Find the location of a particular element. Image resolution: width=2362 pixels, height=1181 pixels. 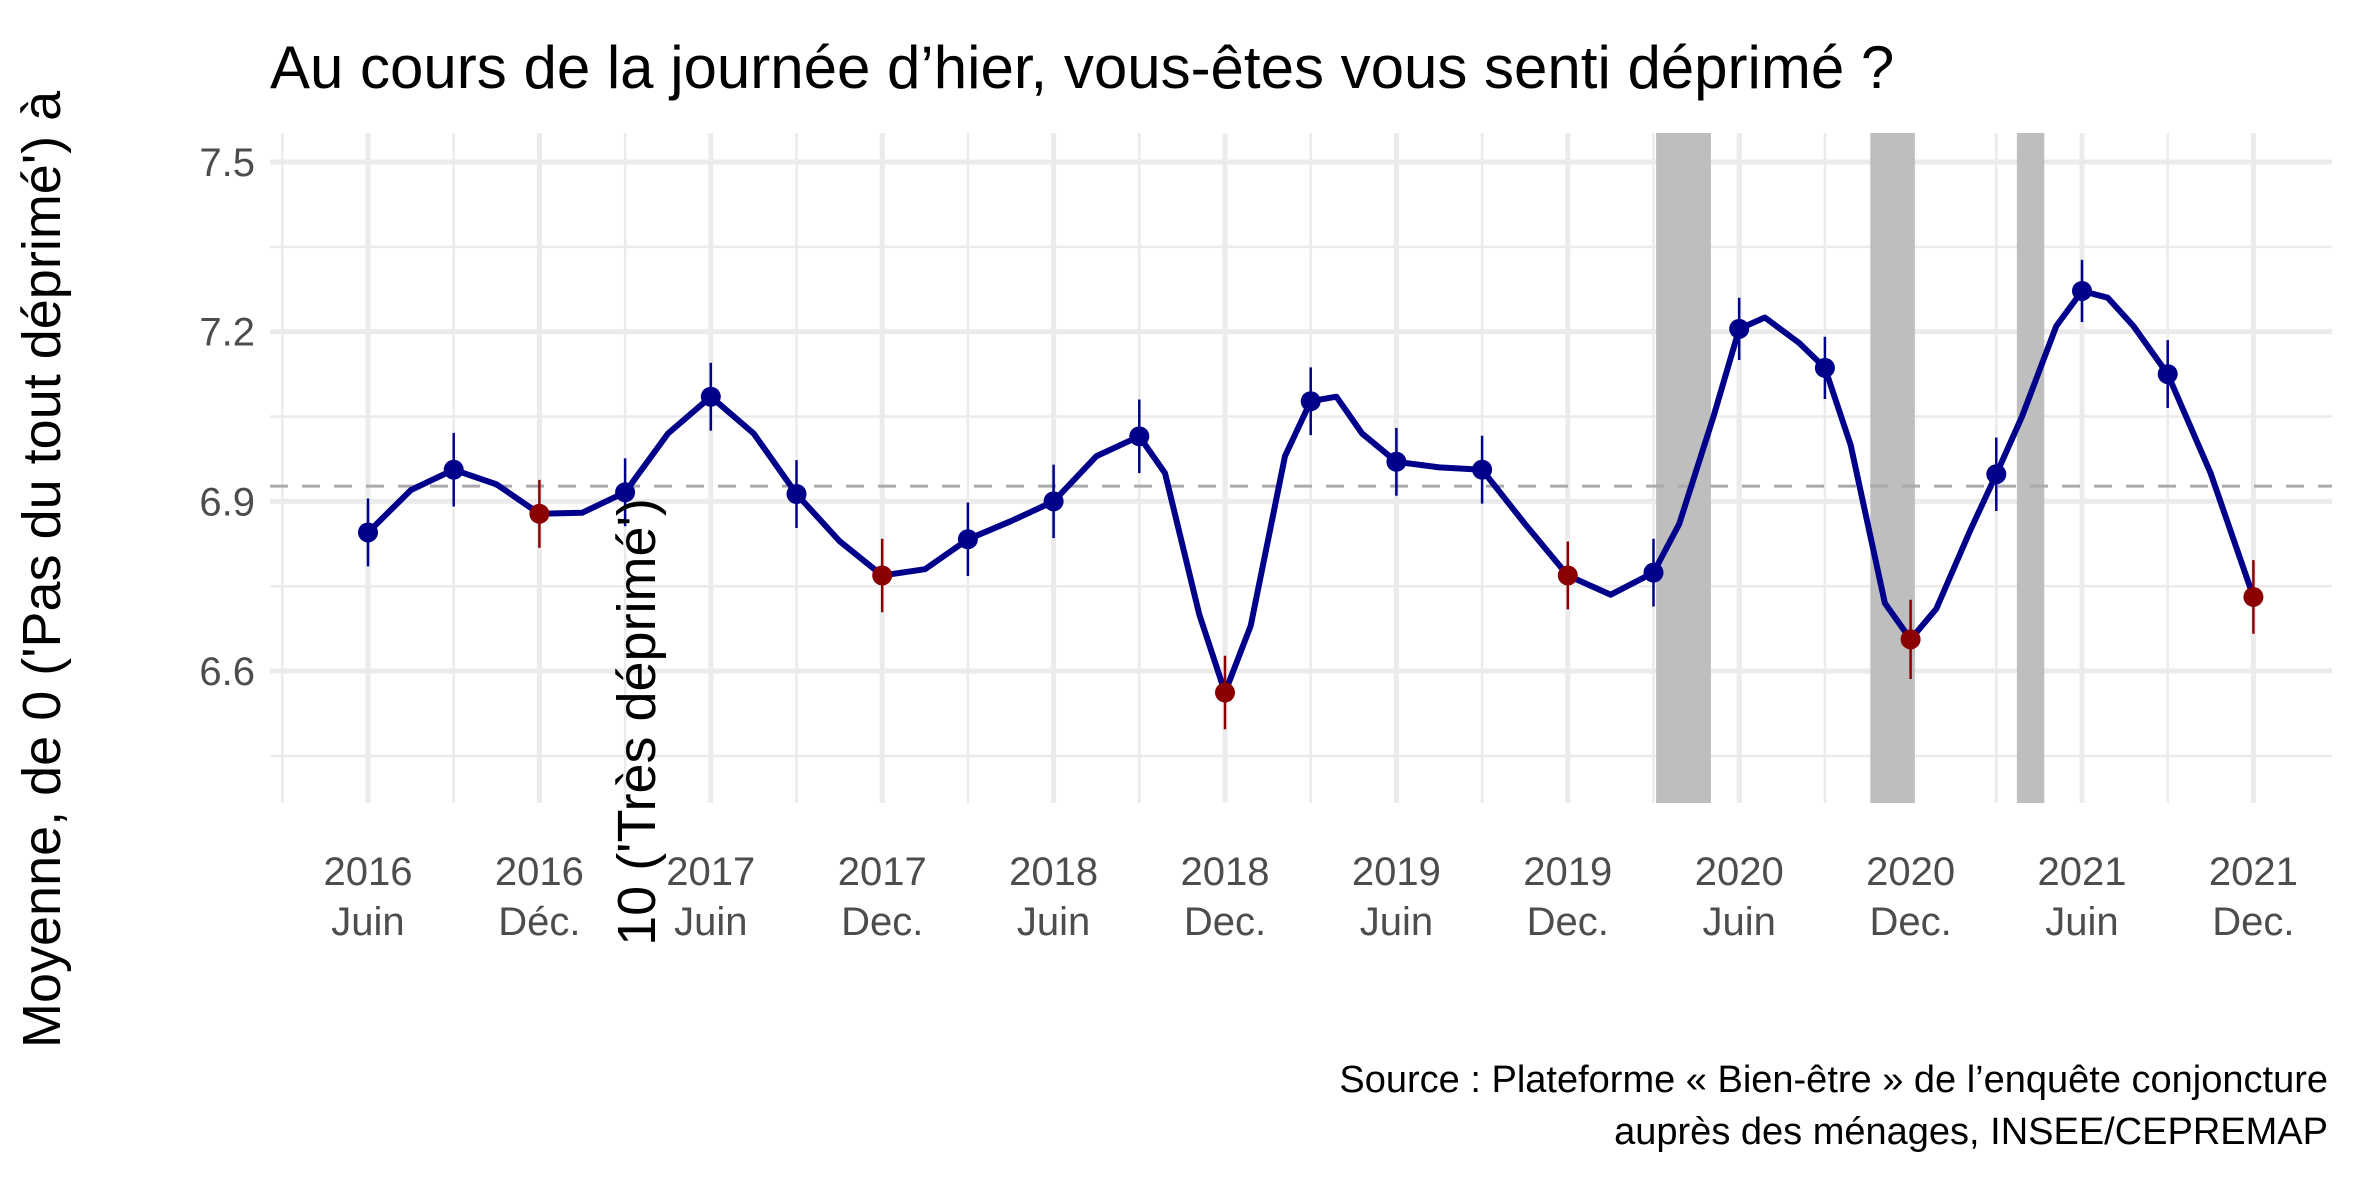

y-axis-label-line2: 10 ('Très déprimé') is located at coordinates (637, 722).